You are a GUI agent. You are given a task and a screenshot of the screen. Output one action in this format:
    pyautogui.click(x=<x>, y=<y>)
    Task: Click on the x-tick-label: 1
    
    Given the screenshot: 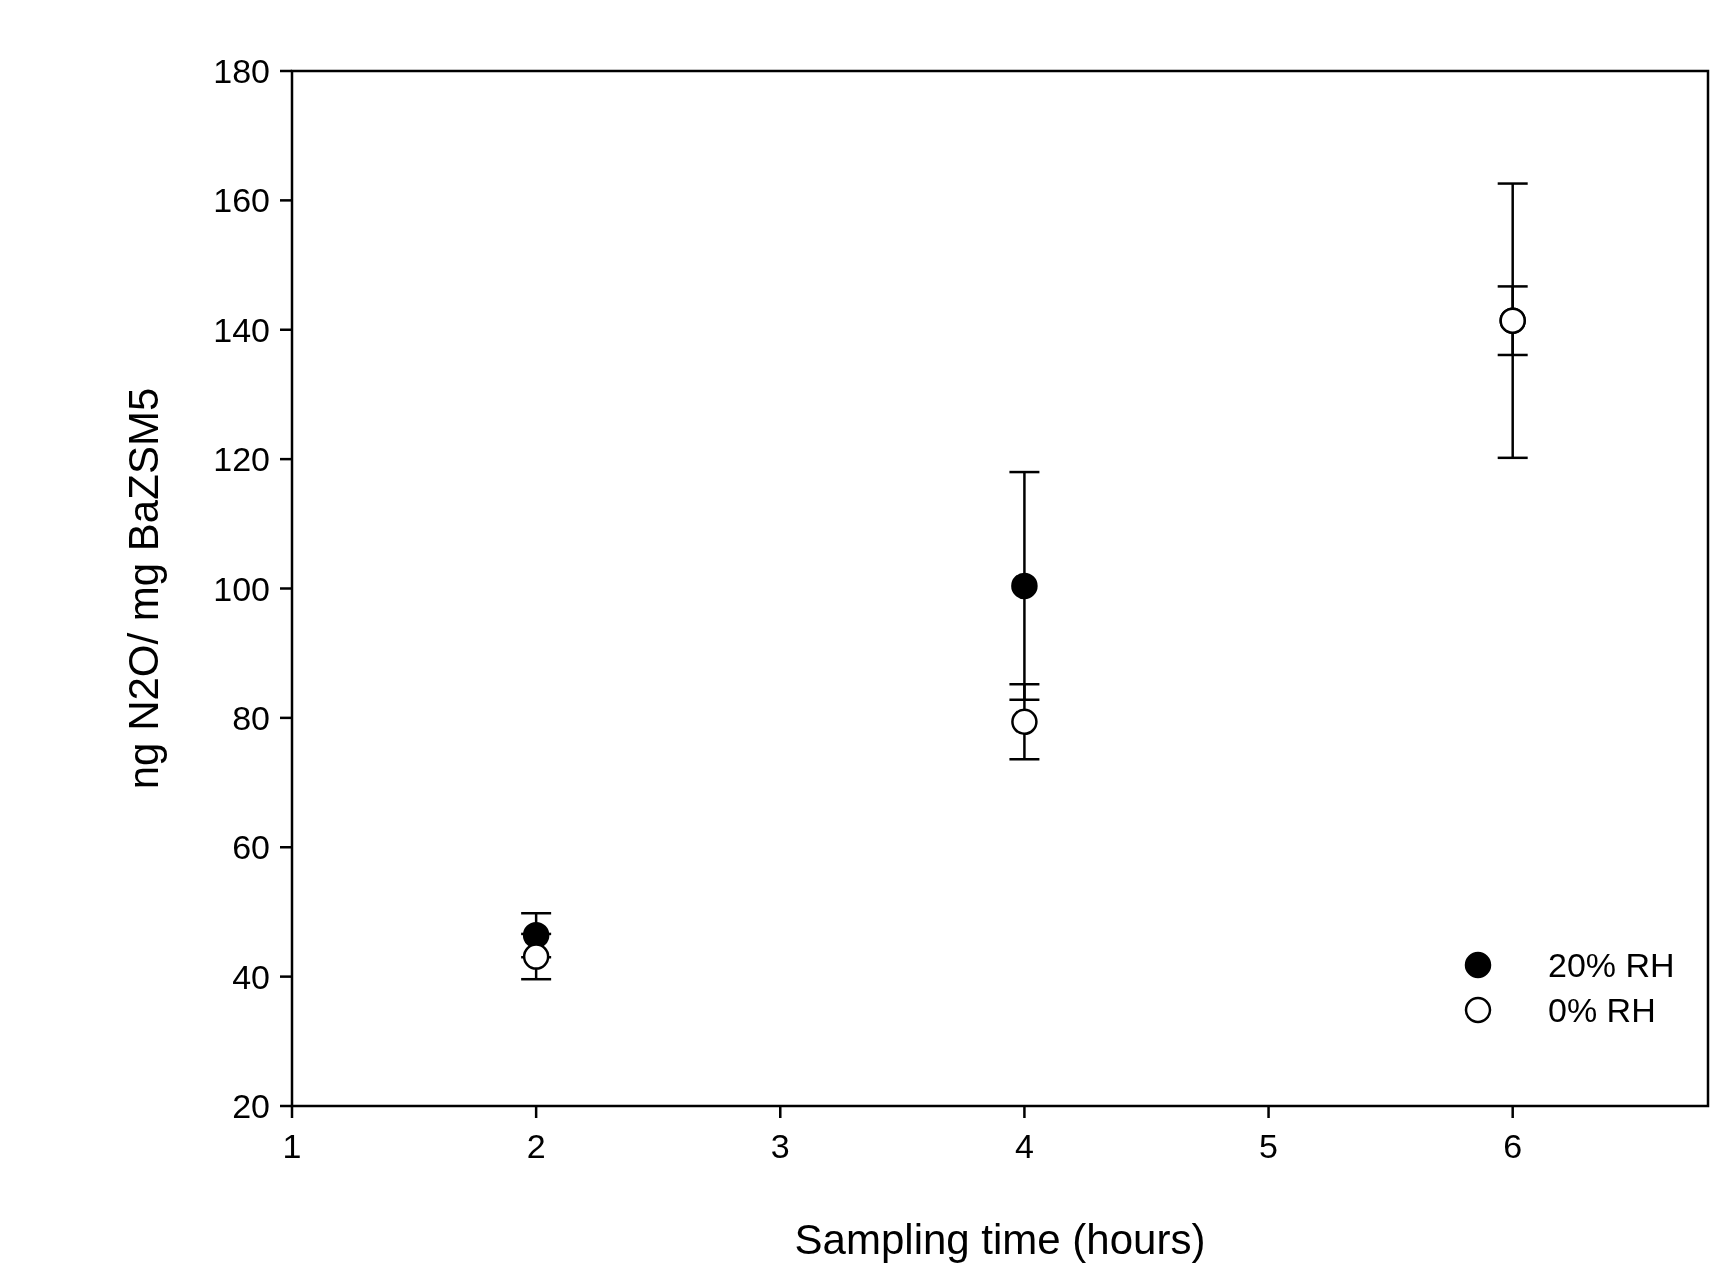 What is the action you would take?
    pyautogui.click(x=292, y=1146)
    